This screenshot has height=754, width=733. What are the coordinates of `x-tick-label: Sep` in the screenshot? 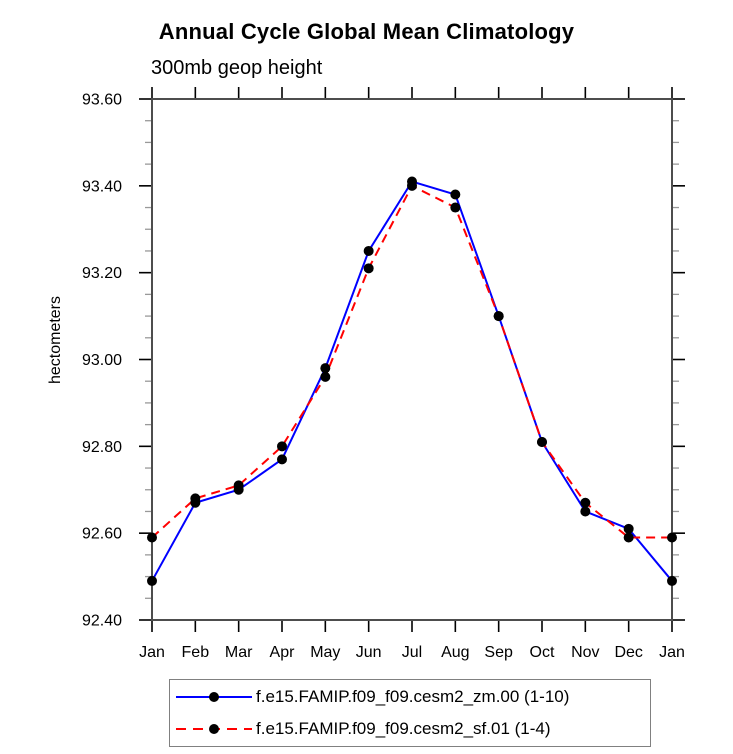 It's located at (498, 652).